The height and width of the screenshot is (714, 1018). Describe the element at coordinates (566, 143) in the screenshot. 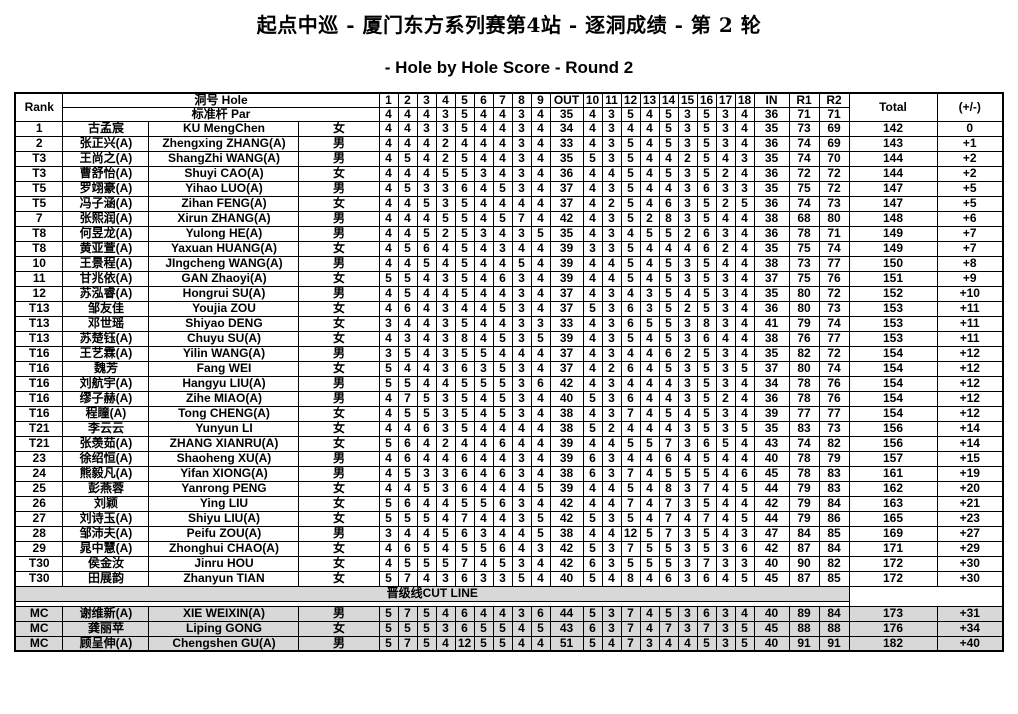

I see `hole-score: 33` at that location.